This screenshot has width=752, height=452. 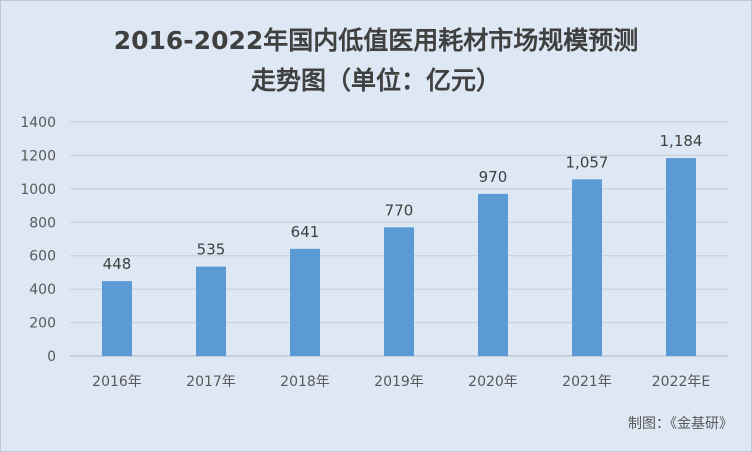 What do you see at coordinates (587, 162) in the screenshot?
I see `data-label: 1,057` at bounding box center [587, 162].